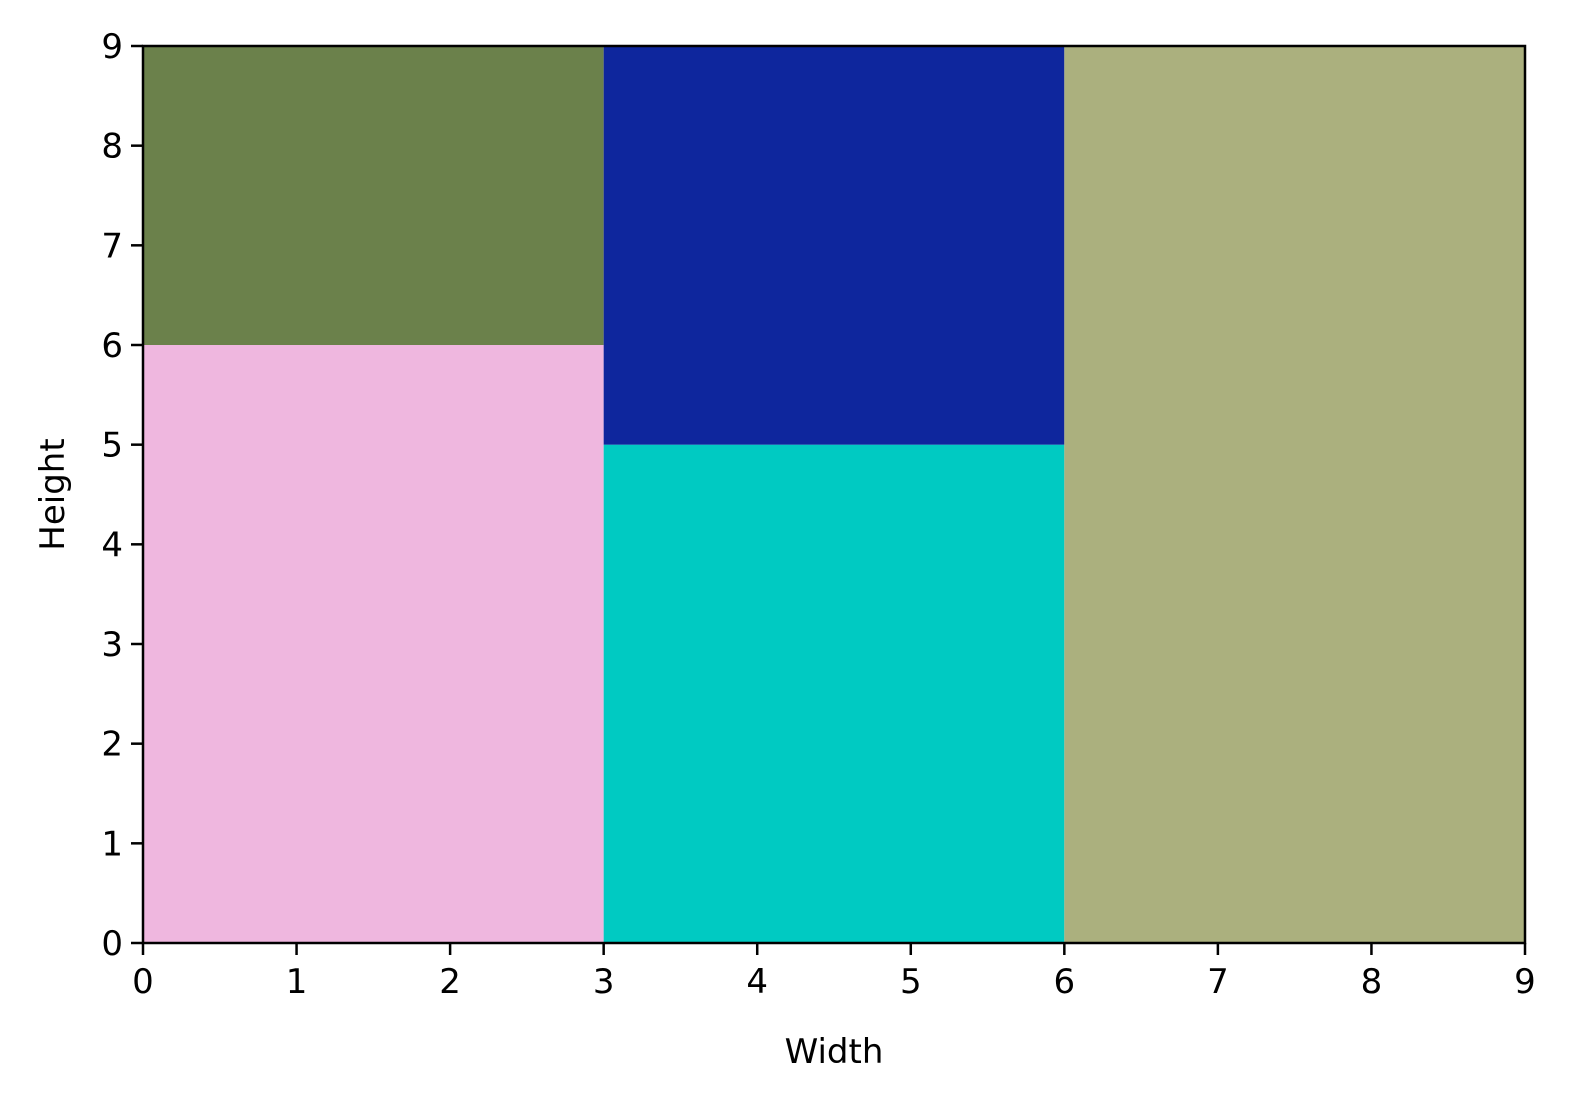  What do you see at coordinates (112, 545) in the screenshot?
I see `y-tick-label-4: 4` at bounding box center [112, 545].